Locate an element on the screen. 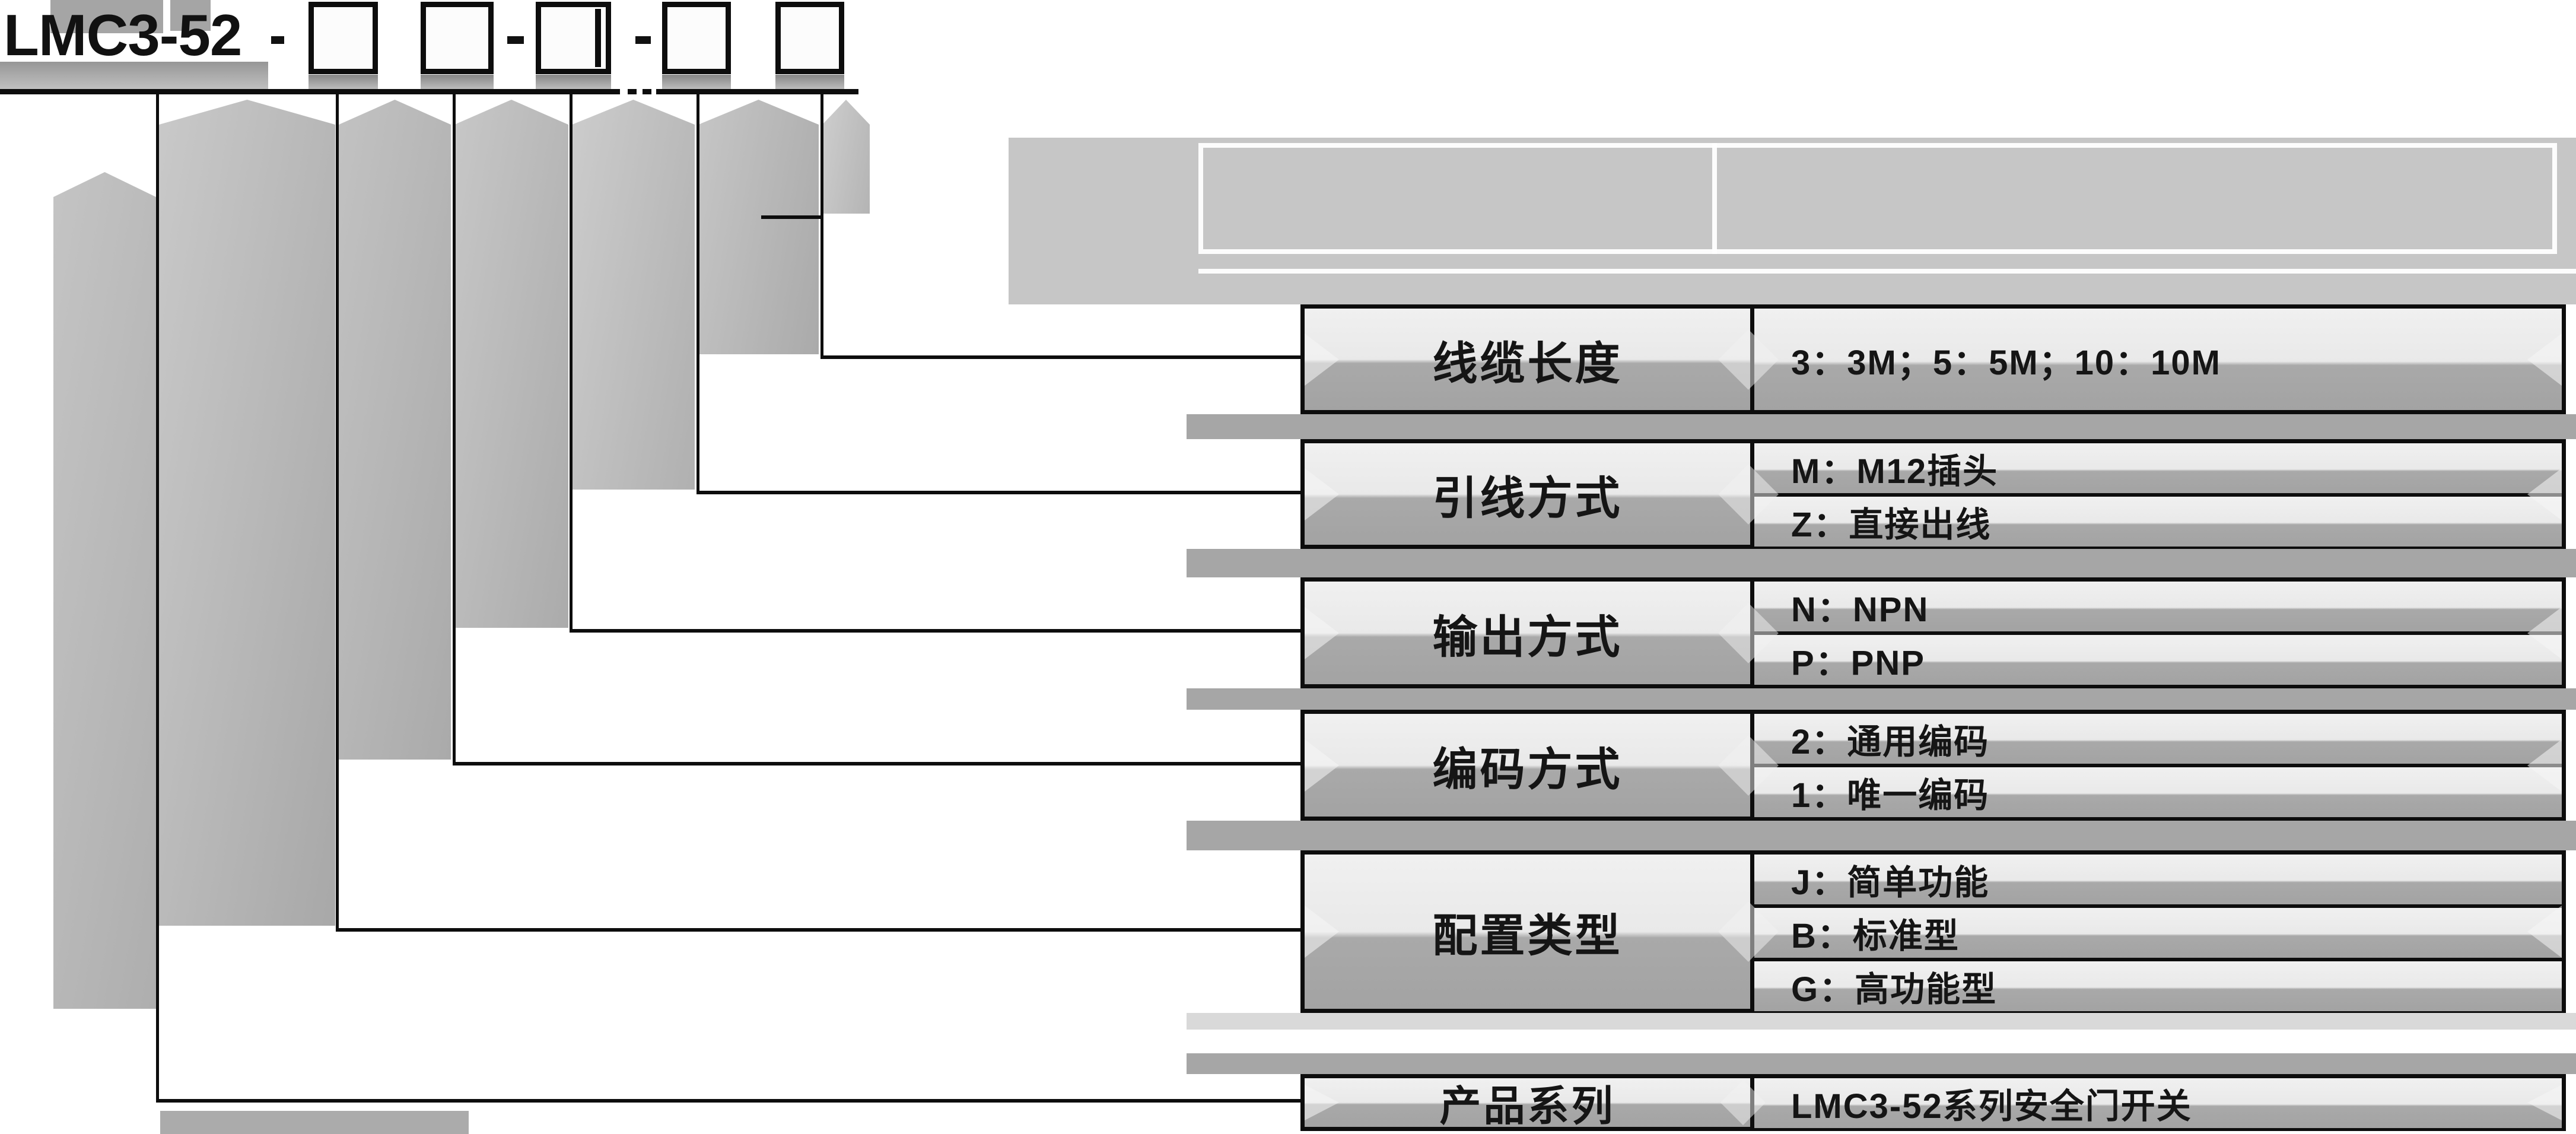 Image resolution: width=2576 pixels, height=1134 pixels. field-option: LMC3-52系列安全门开关 is located at coordinates (2158, 1103).